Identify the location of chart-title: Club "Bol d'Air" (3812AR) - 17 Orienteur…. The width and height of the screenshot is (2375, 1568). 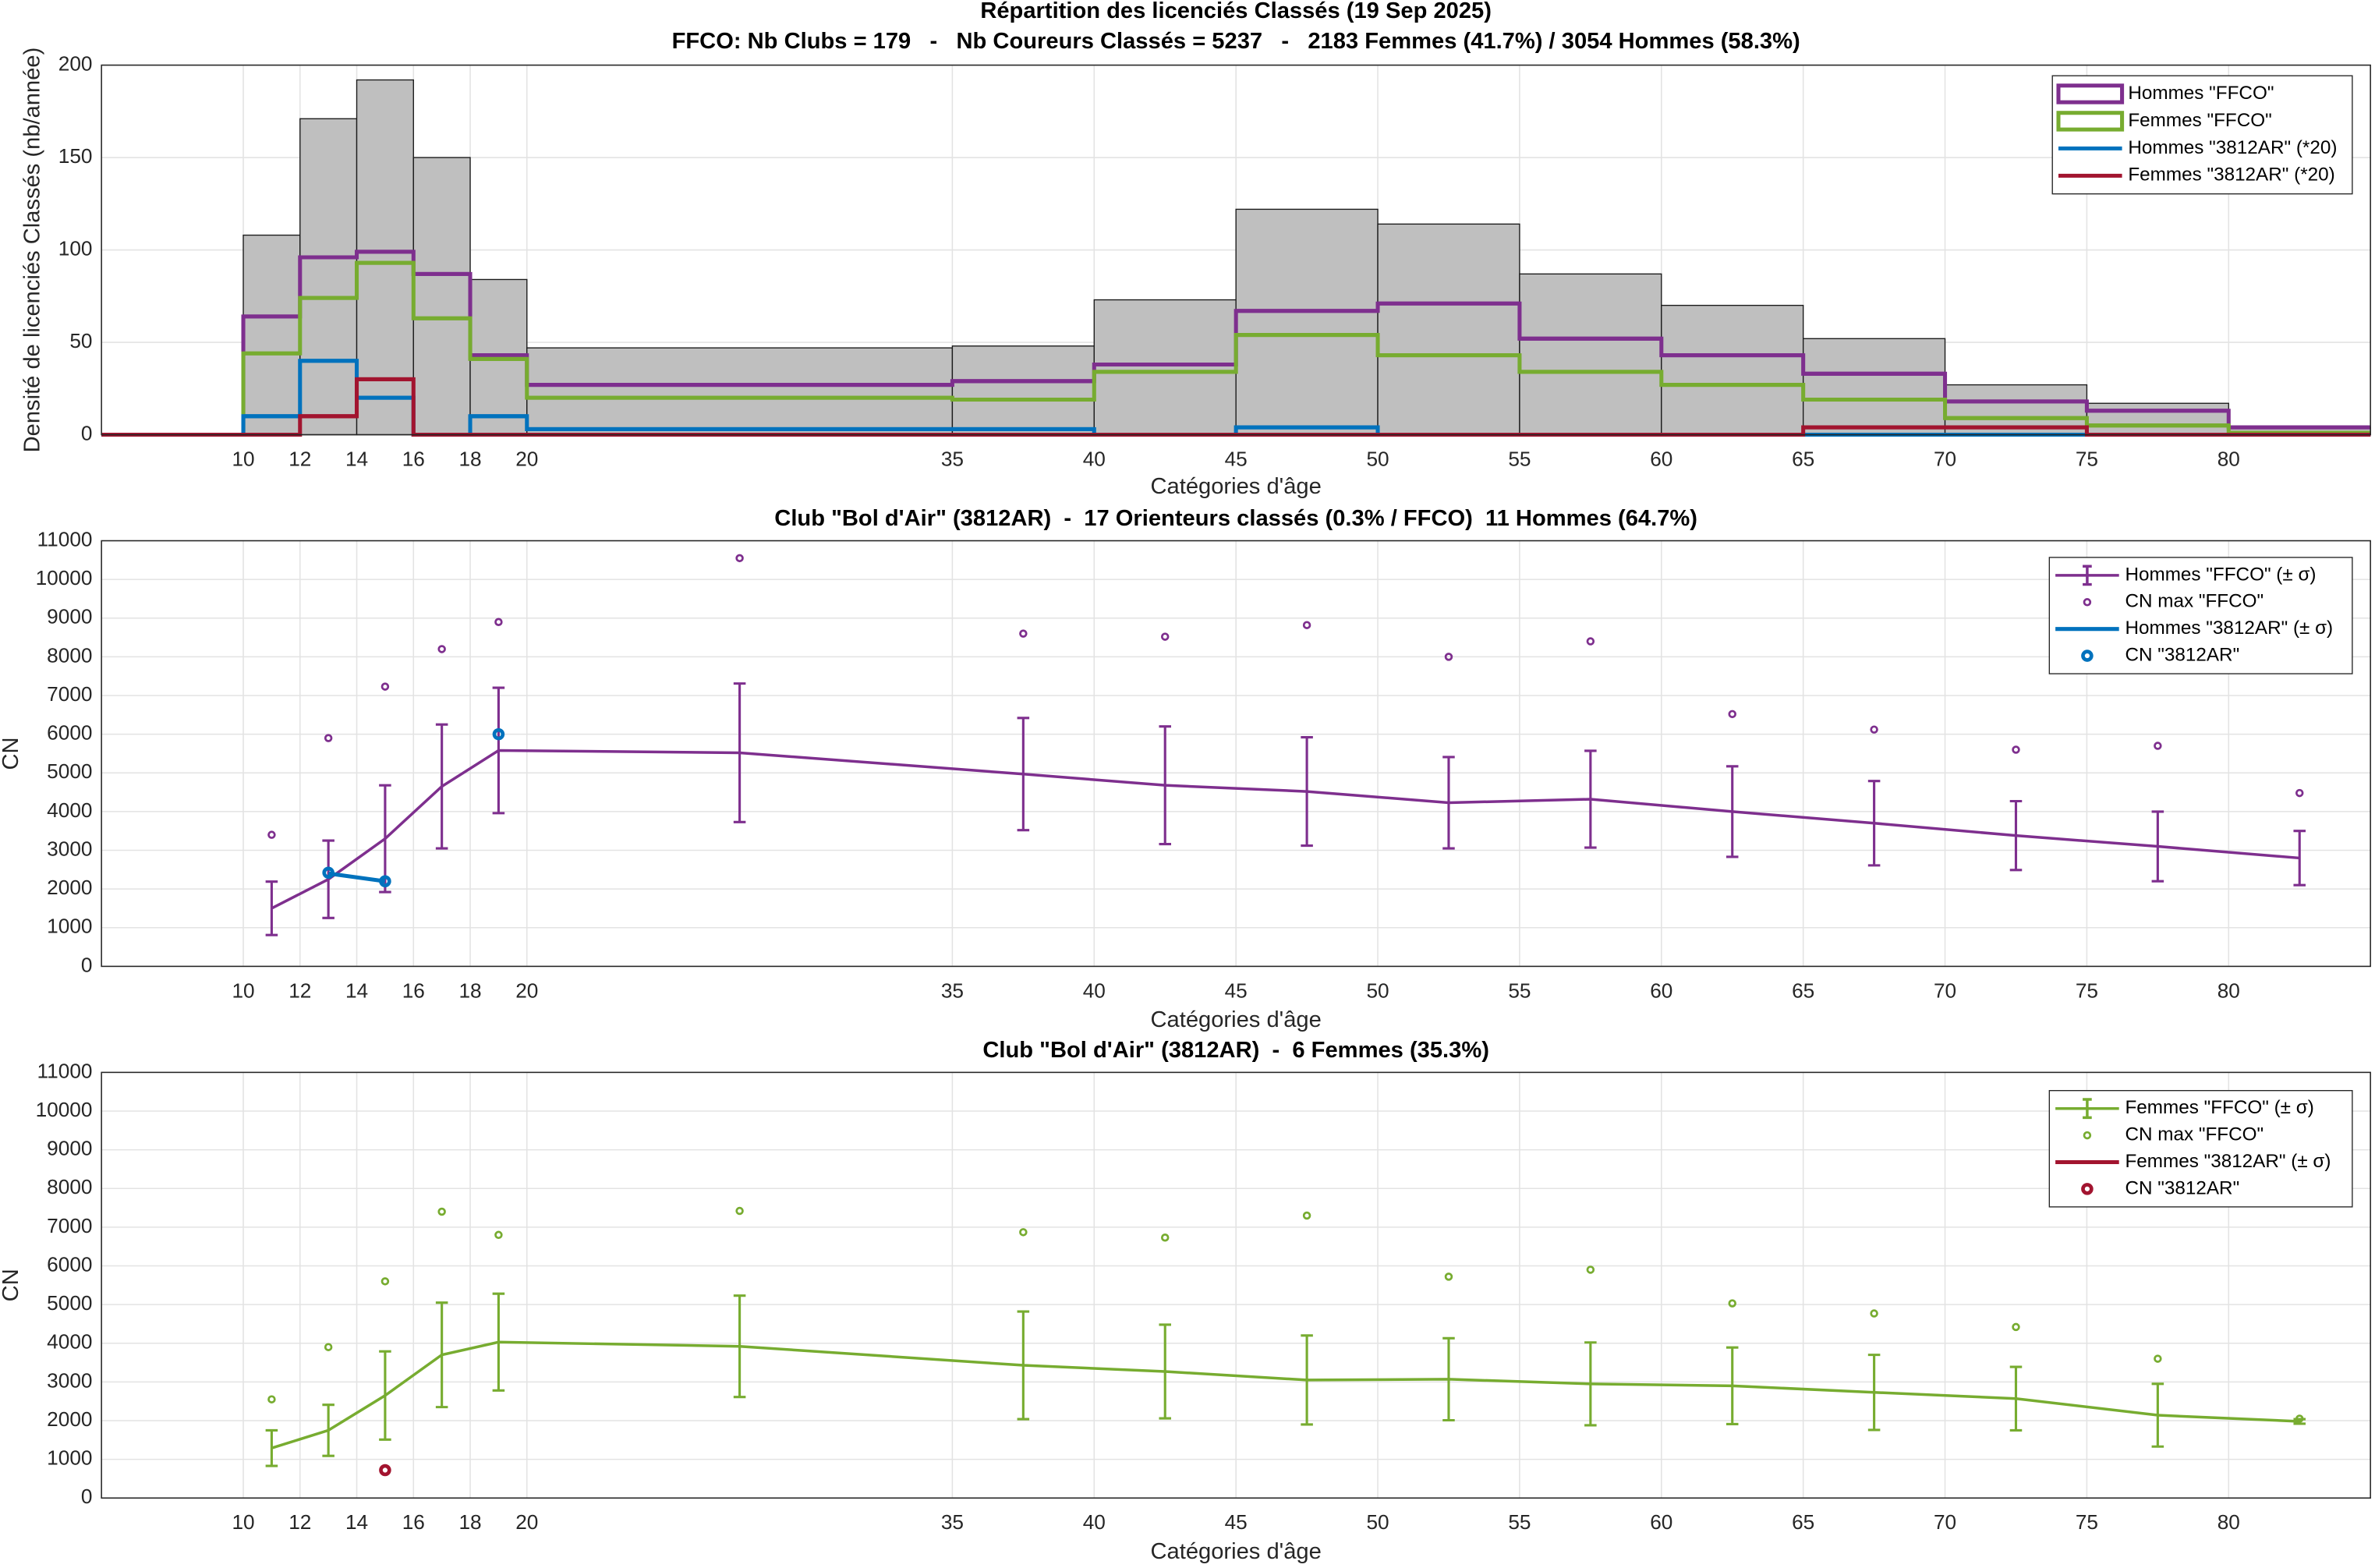
(1235, 518).